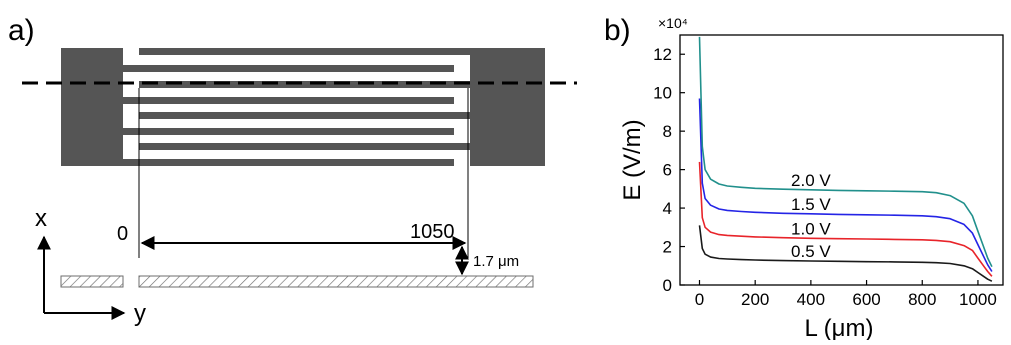  What do you see at coordinates (811, 299) in the screenshot?
I see `x-tick-label: 400` at bounding box center [811, 299].